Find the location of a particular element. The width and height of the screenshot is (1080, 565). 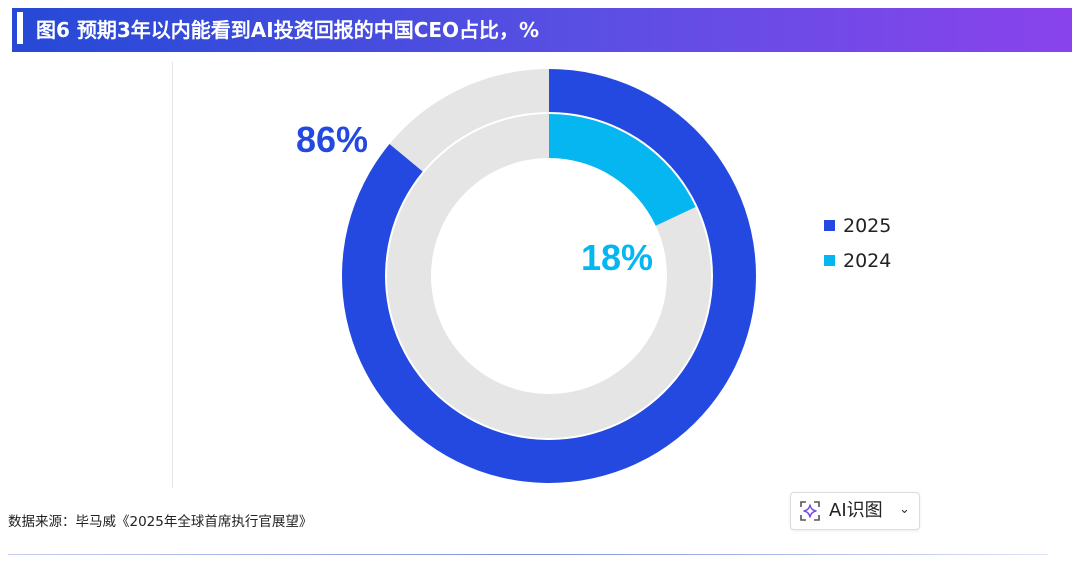

title-bar is located at coordinates (542, 30).